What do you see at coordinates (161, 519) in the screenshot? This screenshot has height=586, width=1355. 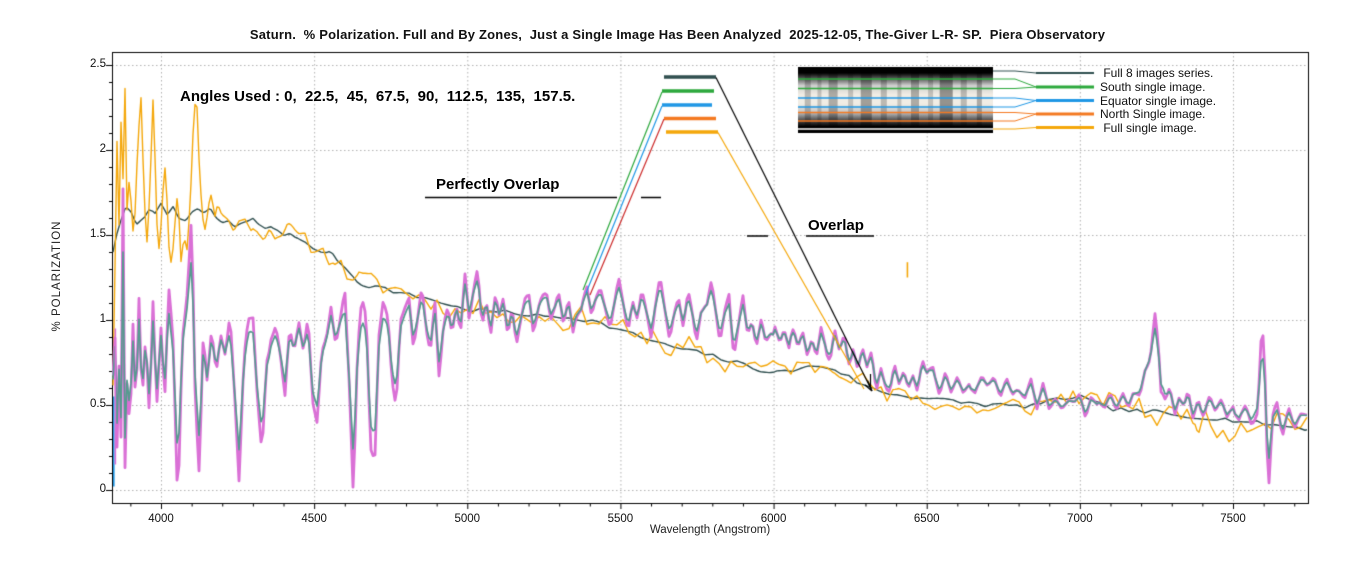 I see `x-tick-label: 4000` at bounding box center [161, 519].